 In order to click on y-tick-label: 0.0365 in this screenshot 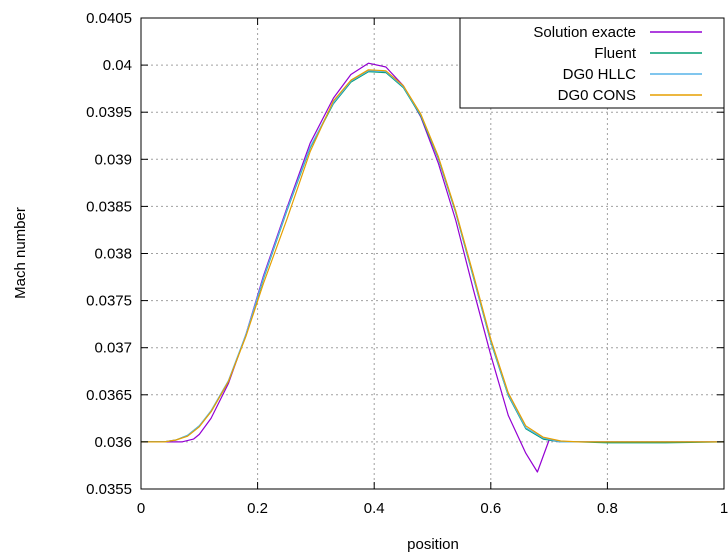, I will do `click(109, 395)`.